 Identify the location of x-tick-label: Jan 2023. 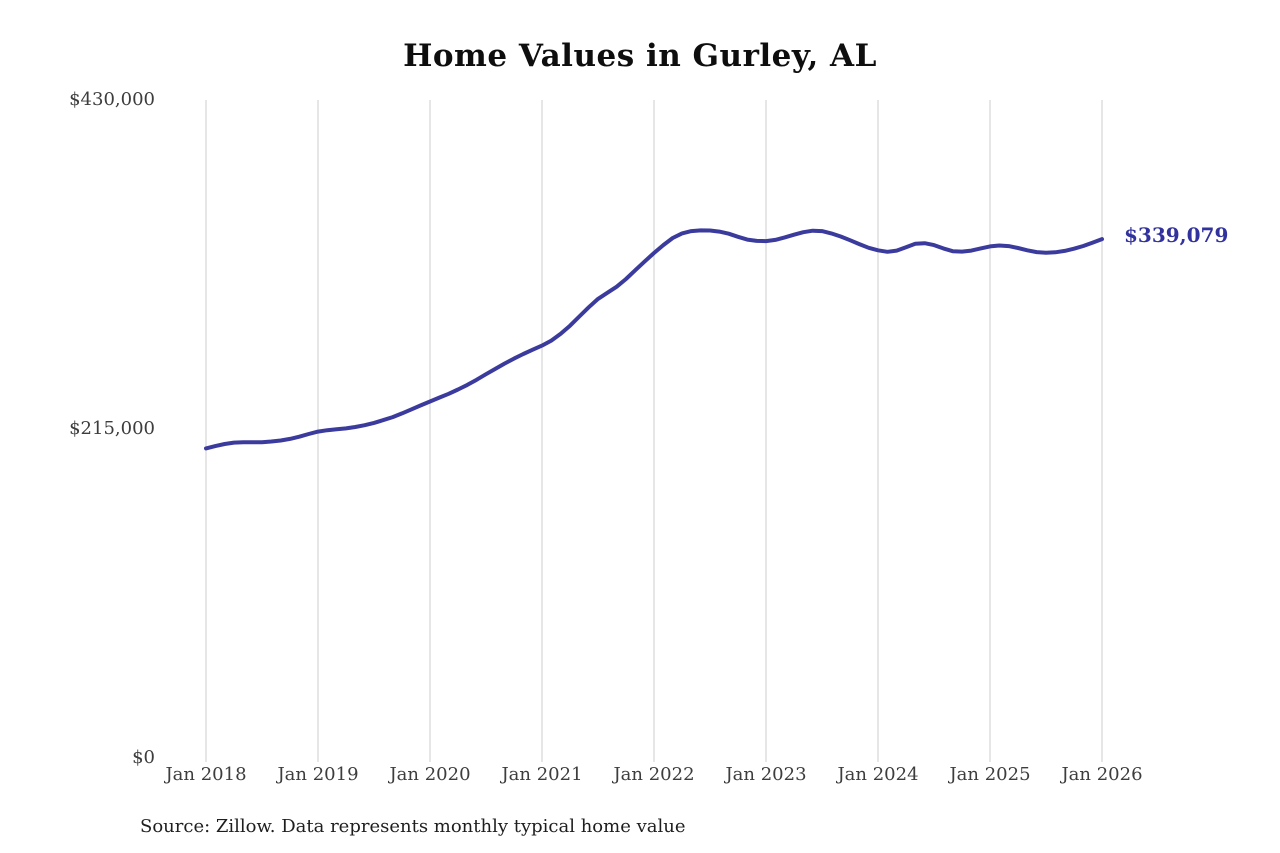
(766, 774).